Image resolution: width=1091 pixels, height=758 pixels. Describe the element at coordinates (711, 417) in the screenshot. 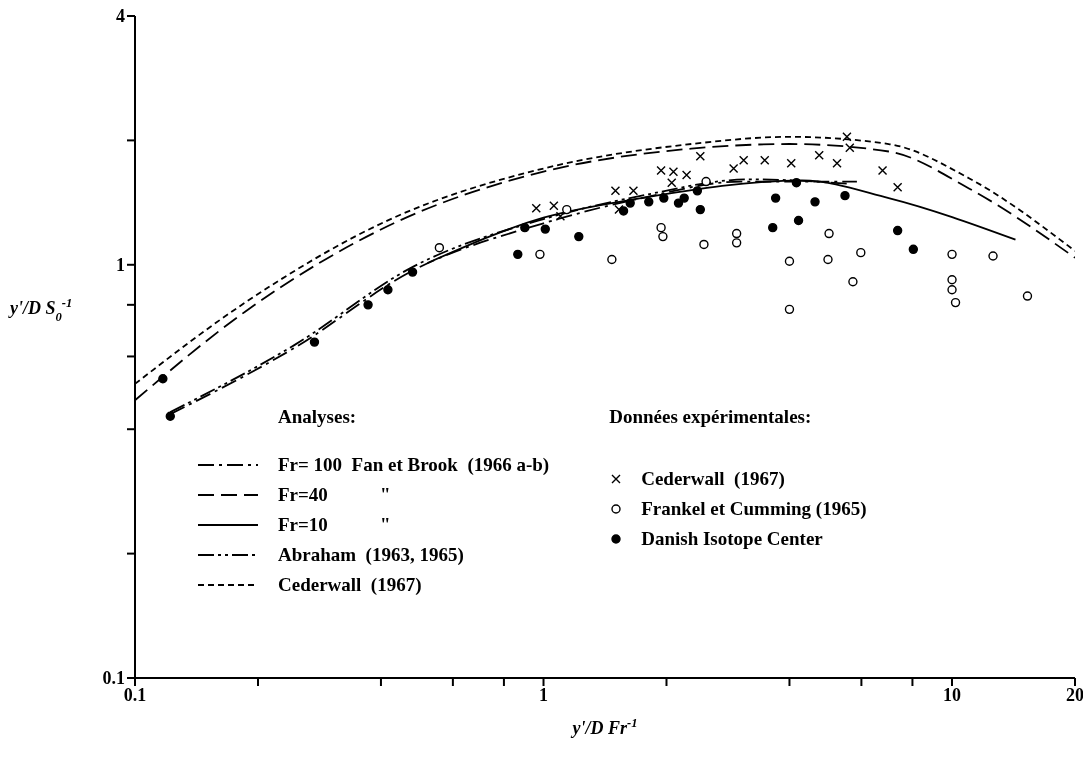

I see `annotation: Données expérimentales:` at that location.